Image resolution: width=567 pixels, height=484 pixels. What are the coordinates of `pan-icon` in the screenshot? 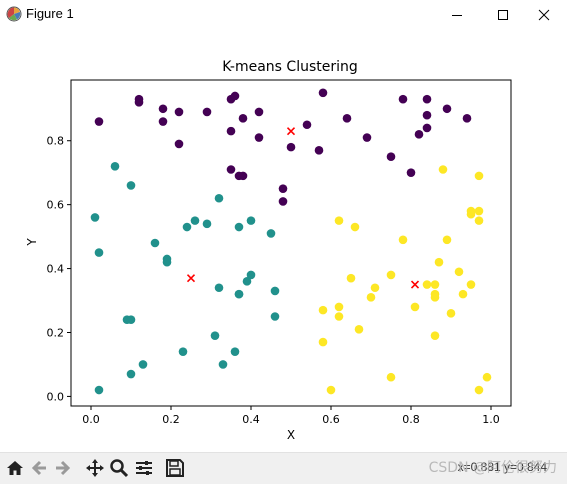 It's located at (95, 468).